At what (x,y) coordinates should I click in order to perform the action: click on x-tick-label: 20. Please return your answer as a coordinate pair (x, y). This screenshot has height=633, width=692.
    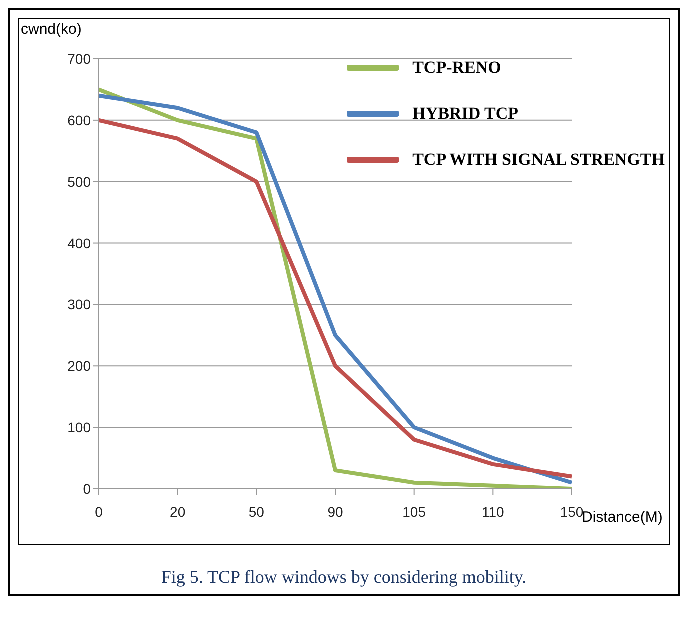
    Looking at the image, I should click on (178, 512).